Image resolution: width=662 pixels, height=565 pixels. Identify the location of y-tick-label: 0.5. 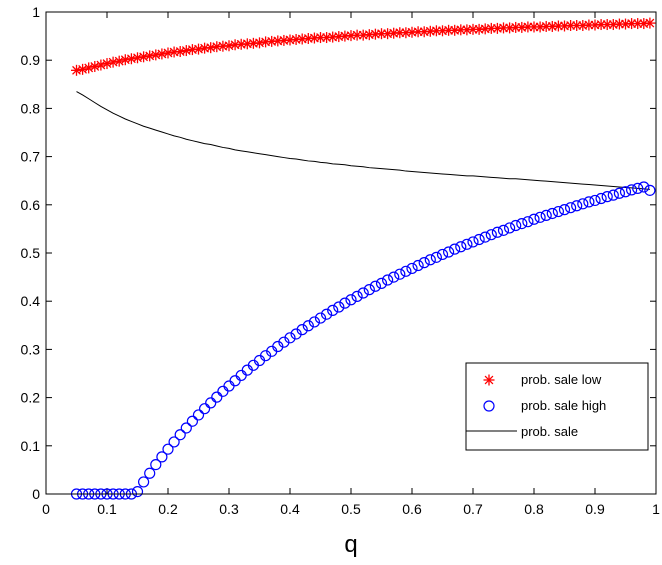
(31, 253).